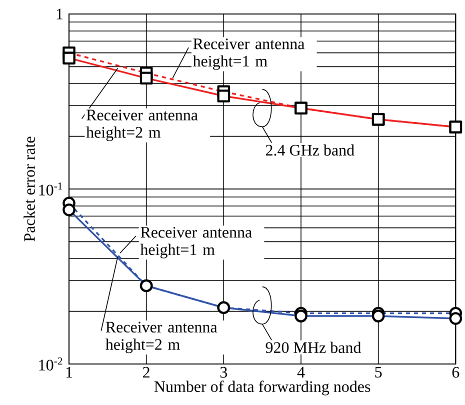  What do you see at coordinates (146, 372) in the screenshot?
I see `x-tick-label: 2` at bounding box center [146, 372].